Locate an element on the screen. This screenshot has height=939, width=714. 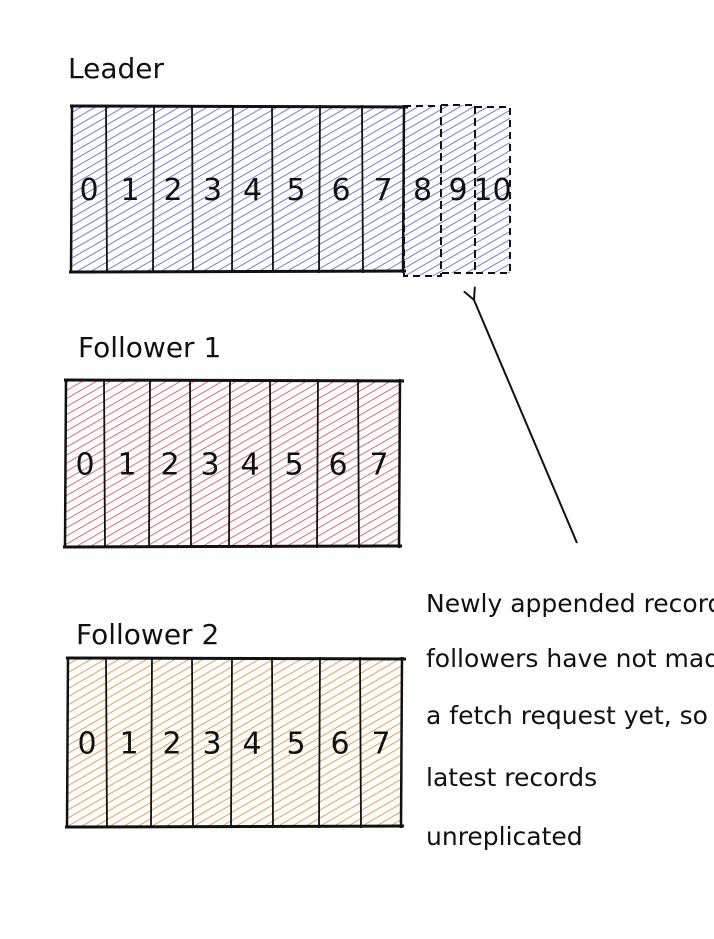
follower-2-fill is located at coordinates (235, 742).